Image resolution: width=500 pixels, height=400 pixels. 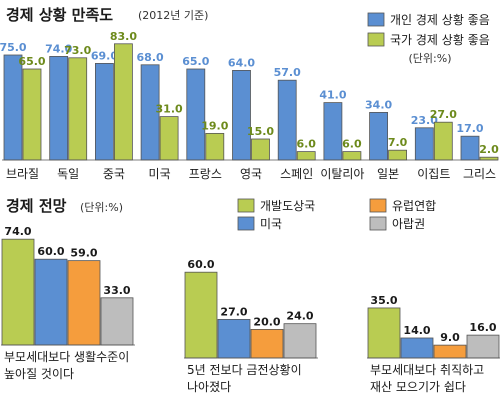 I want to click on chart1-category-label: 영국, so click(x=251, y=174).